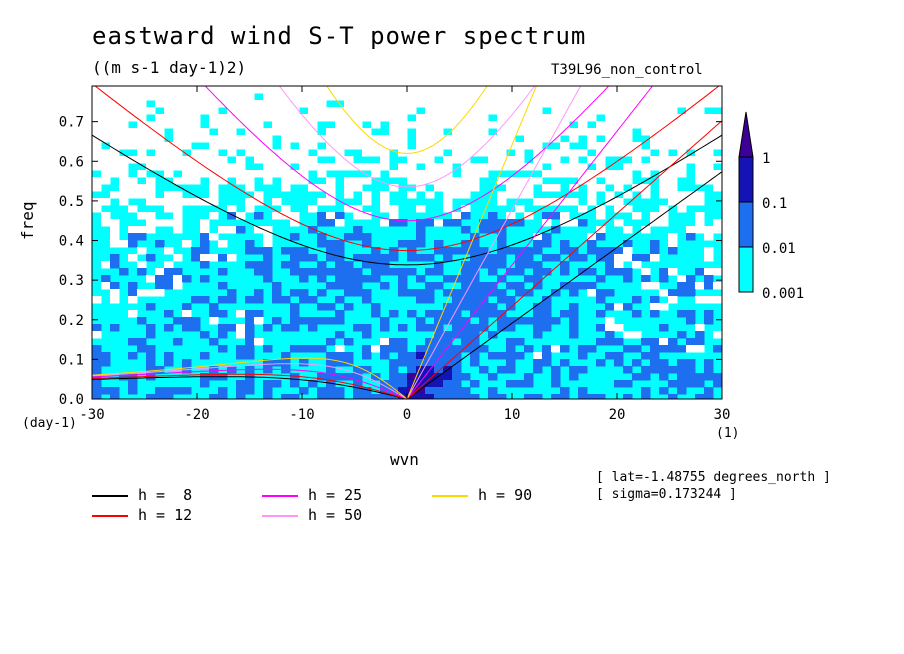 This screenshot has width=904, height=654. Describe the element at coordinates (339, 36) in the screenshot. I see `chart-title: eastward wind S-T power spectrum` at that location.